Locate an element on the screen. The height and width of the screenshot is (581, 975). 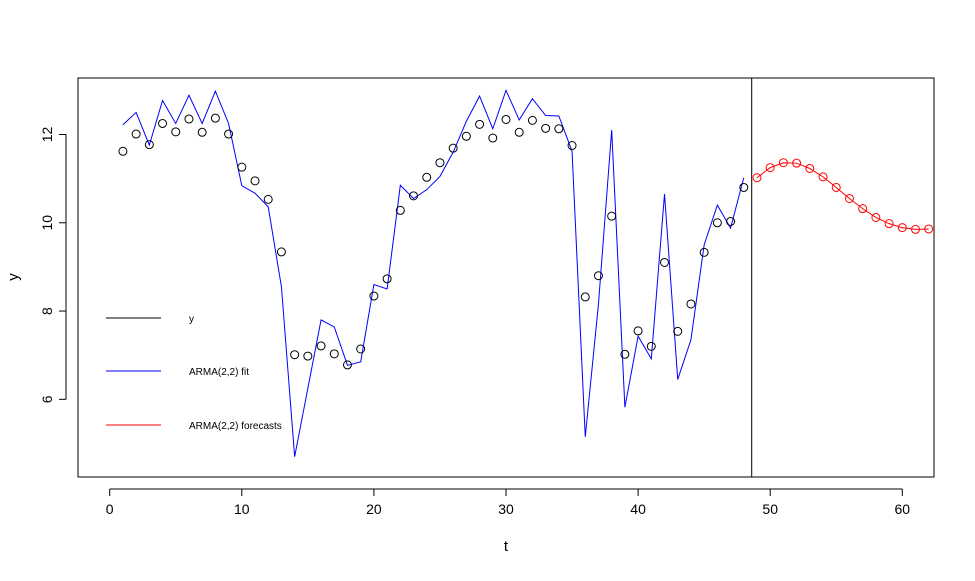
forecast-series is located at coordinates (843, 196).